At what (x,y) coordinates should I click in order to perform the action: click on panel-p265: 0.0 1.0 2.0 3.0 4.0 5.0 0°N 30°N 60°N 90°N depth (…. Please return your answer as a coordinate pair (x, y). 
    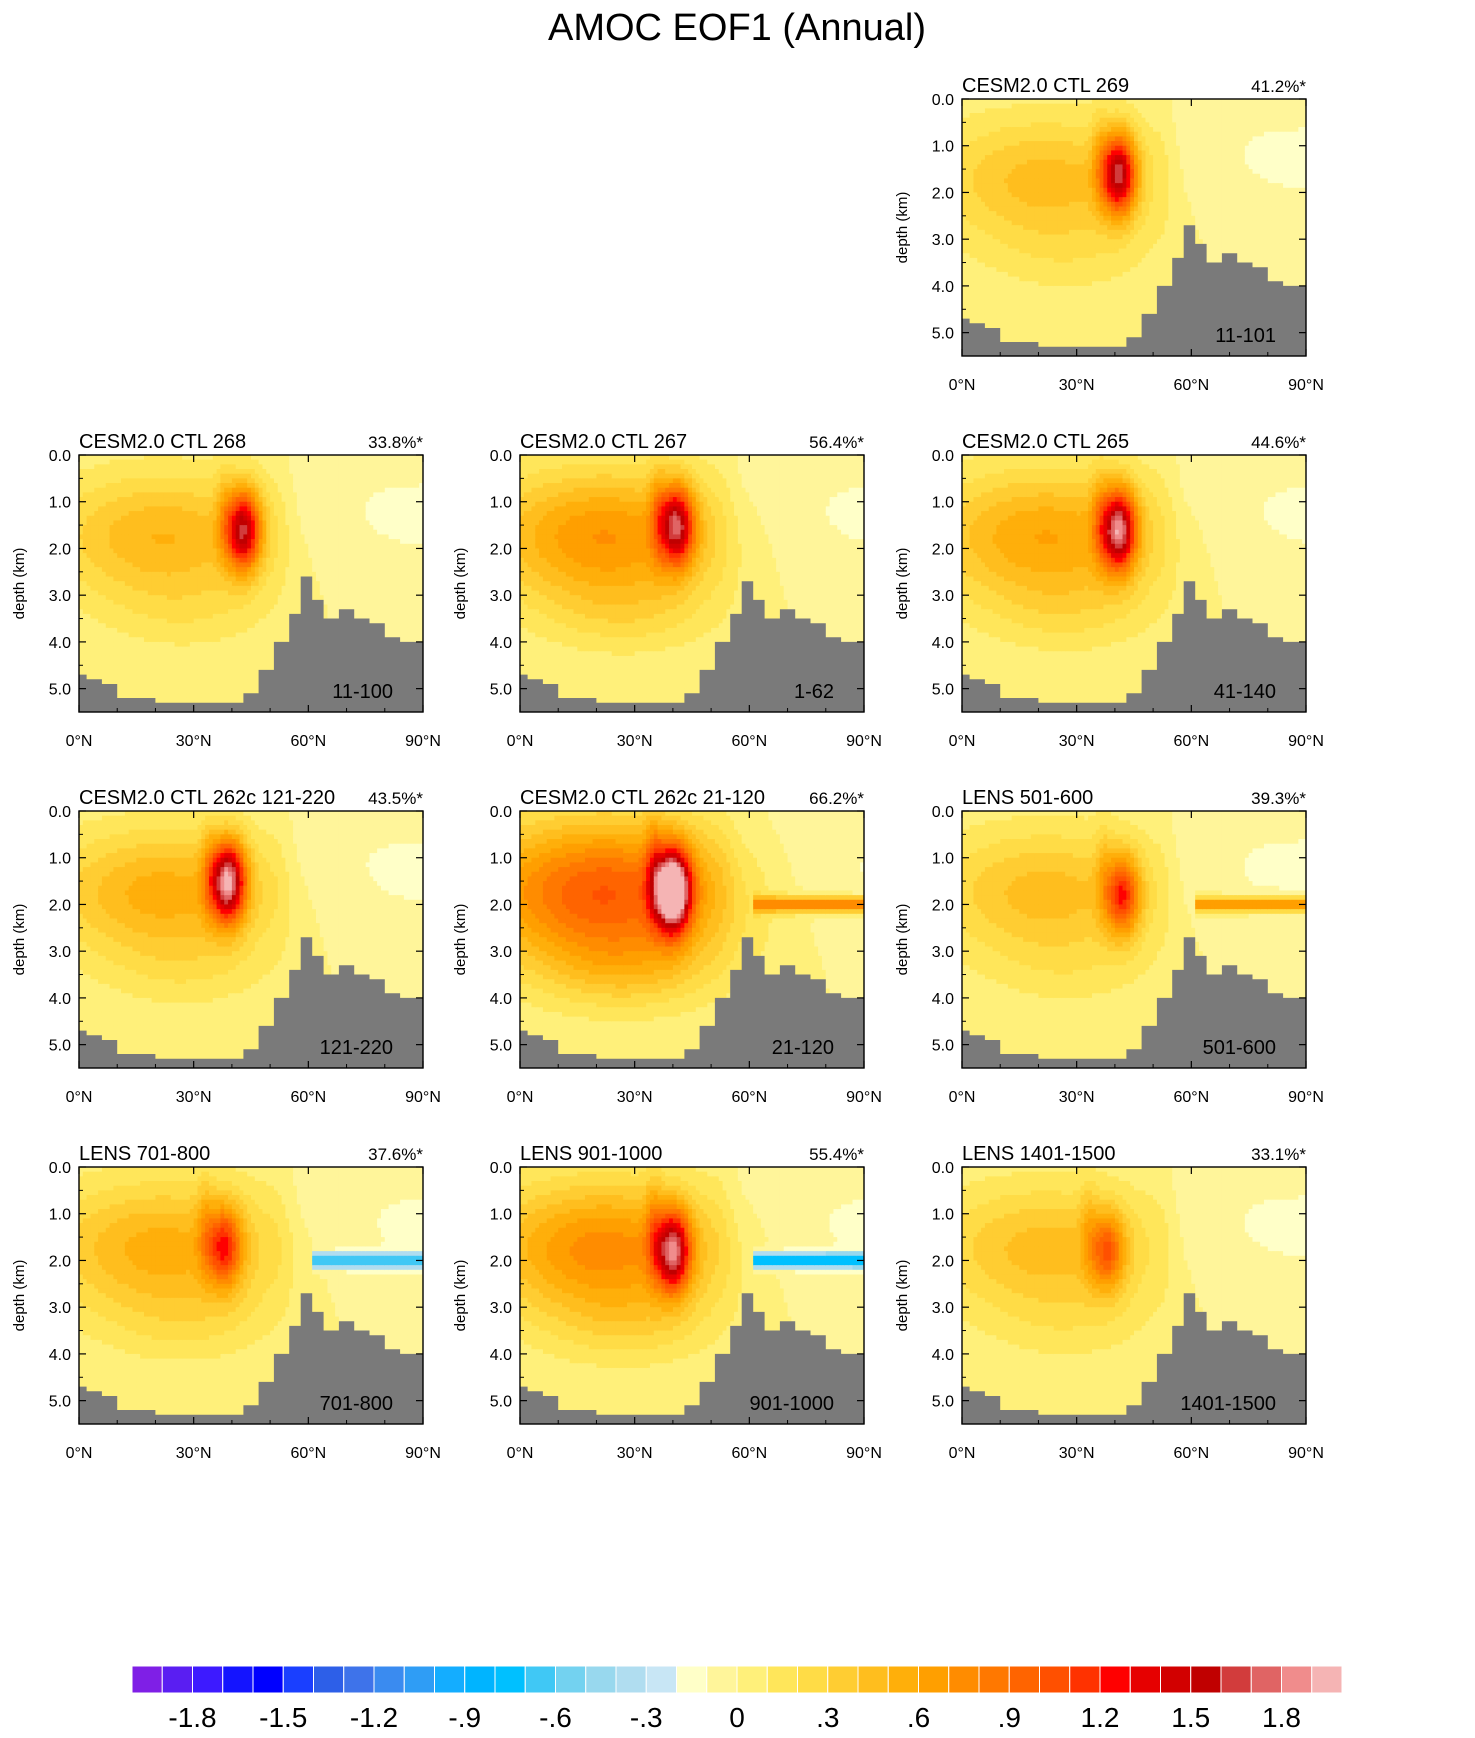
    Looking at the image, I should click on (1109, 590).